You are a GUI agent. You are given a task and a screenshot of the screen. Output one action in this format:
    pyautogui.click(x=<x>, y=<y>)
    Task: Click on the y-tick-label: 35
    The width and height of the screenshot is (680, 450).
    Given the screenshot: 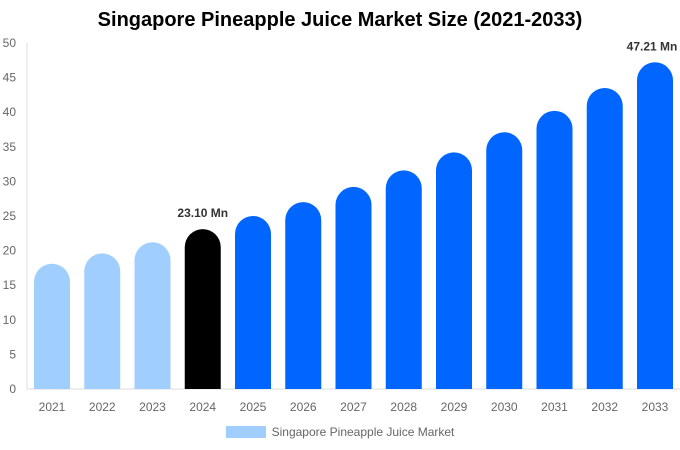 What is the action you would take?
    pyautogui.click(x=10, y=147)
    